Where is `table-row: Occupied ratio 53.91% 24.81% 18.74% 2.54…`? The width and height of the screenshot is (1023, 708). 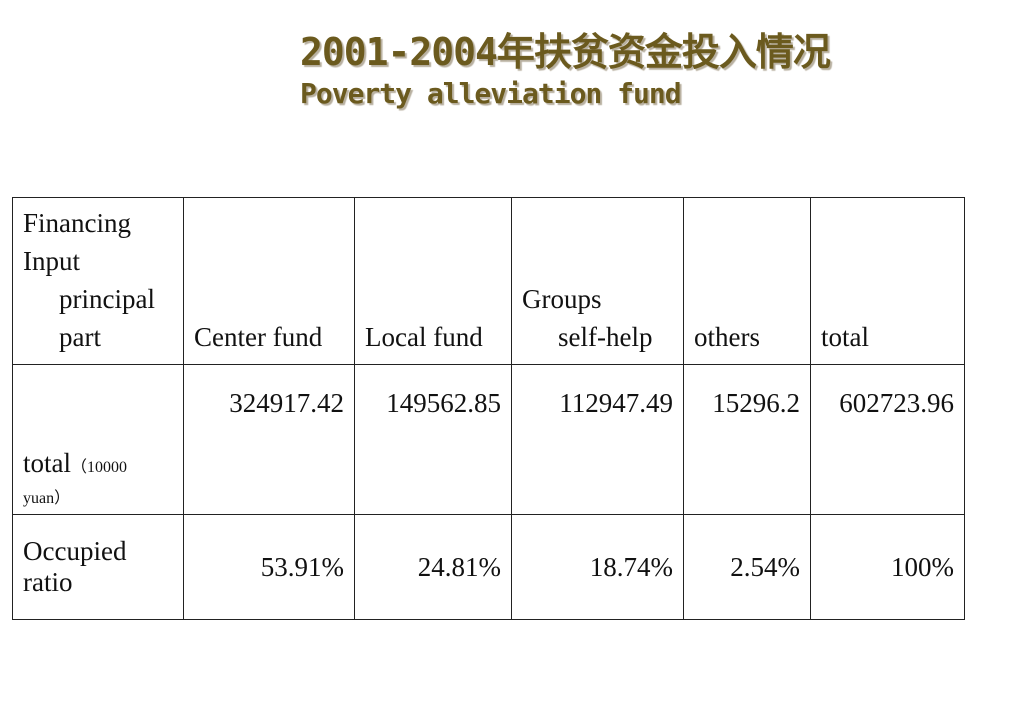
table-row: Occupied ratio 53.91% 24.81% 18.74% 2.54… is located at coordinates (488, 567).